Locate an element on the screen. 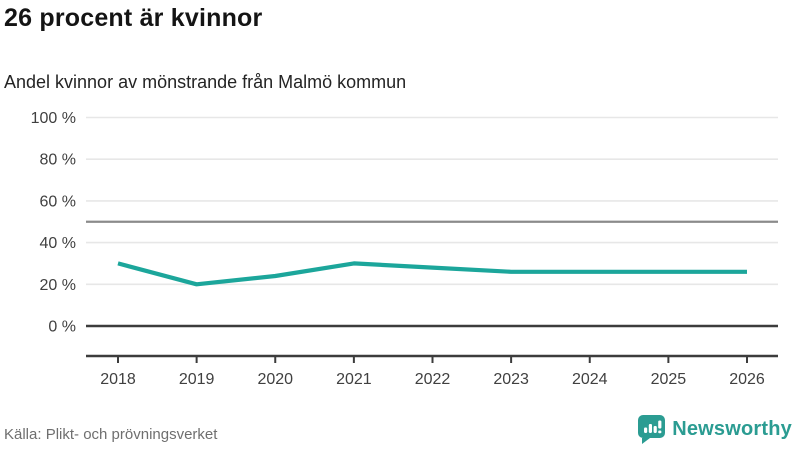  logo-text: Newsworthy is located at coordinates (732, 429).